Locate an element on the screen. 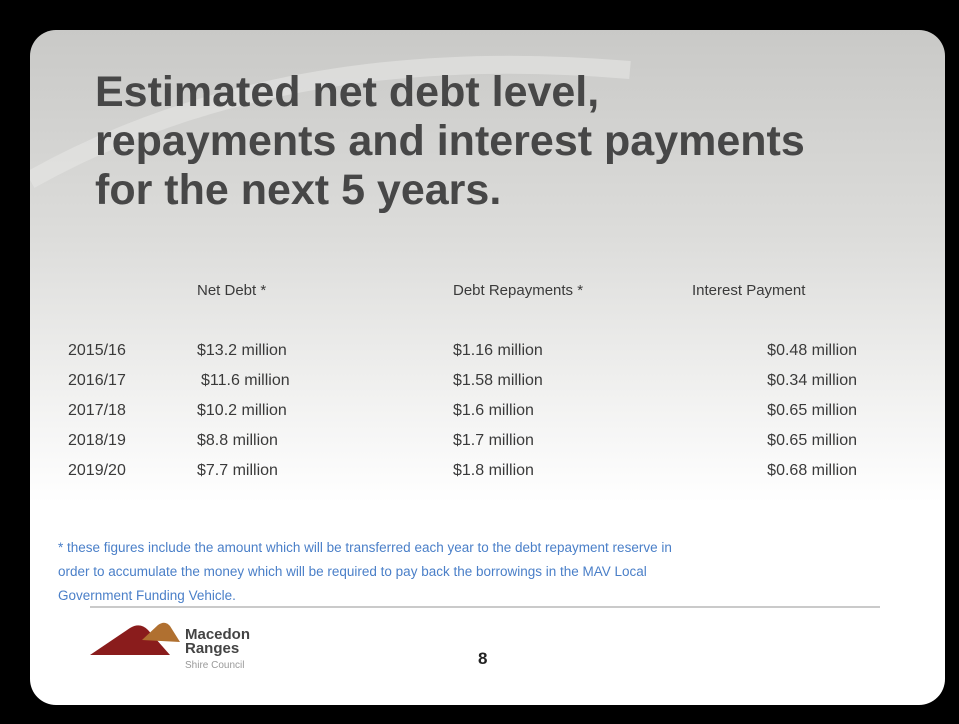 The height and width of the screenshot is (724, 959). debt-repayment: $1.16 million is located at coordinates (498, 350).